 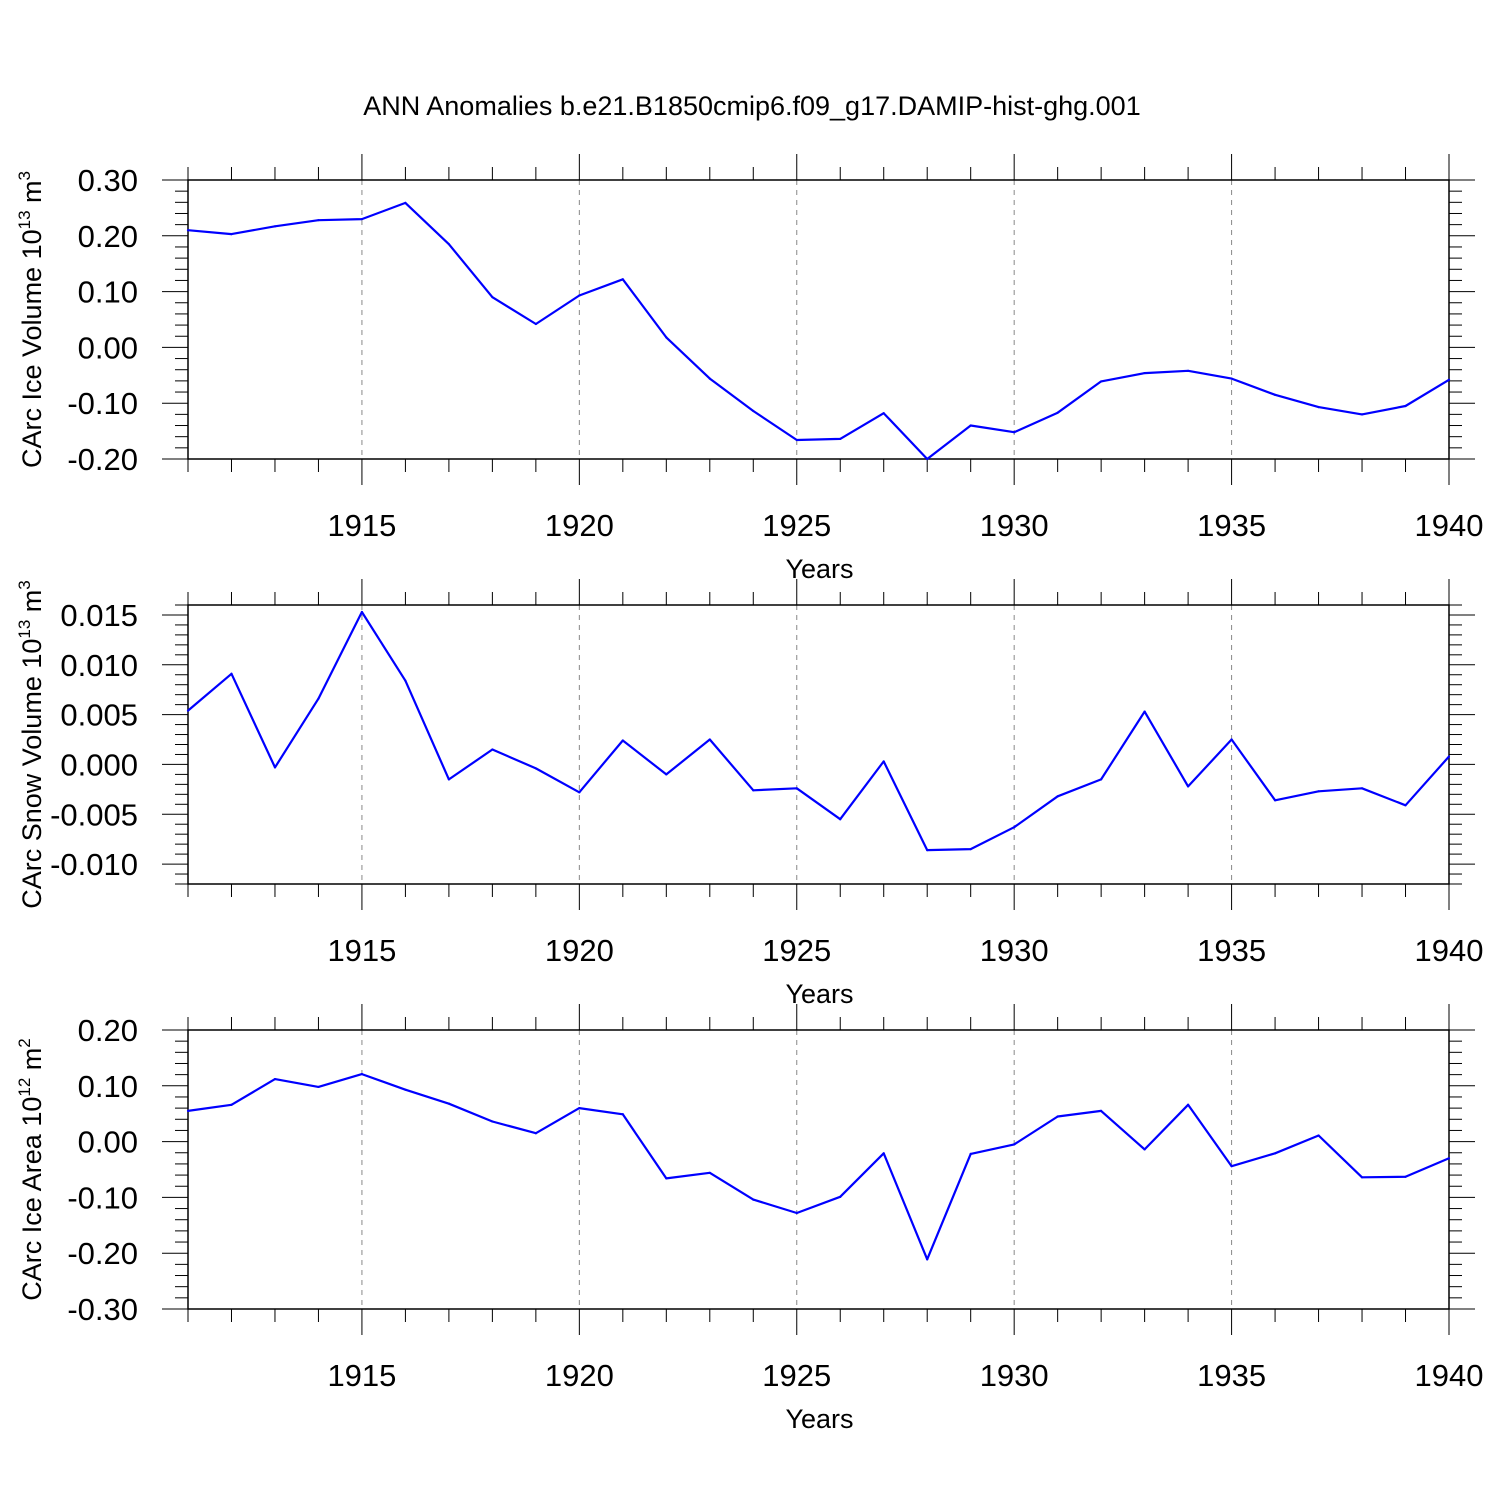 I want to click on y-axis-label: CArc Snow Volume 1013 m3, so click(x=31, y=744).